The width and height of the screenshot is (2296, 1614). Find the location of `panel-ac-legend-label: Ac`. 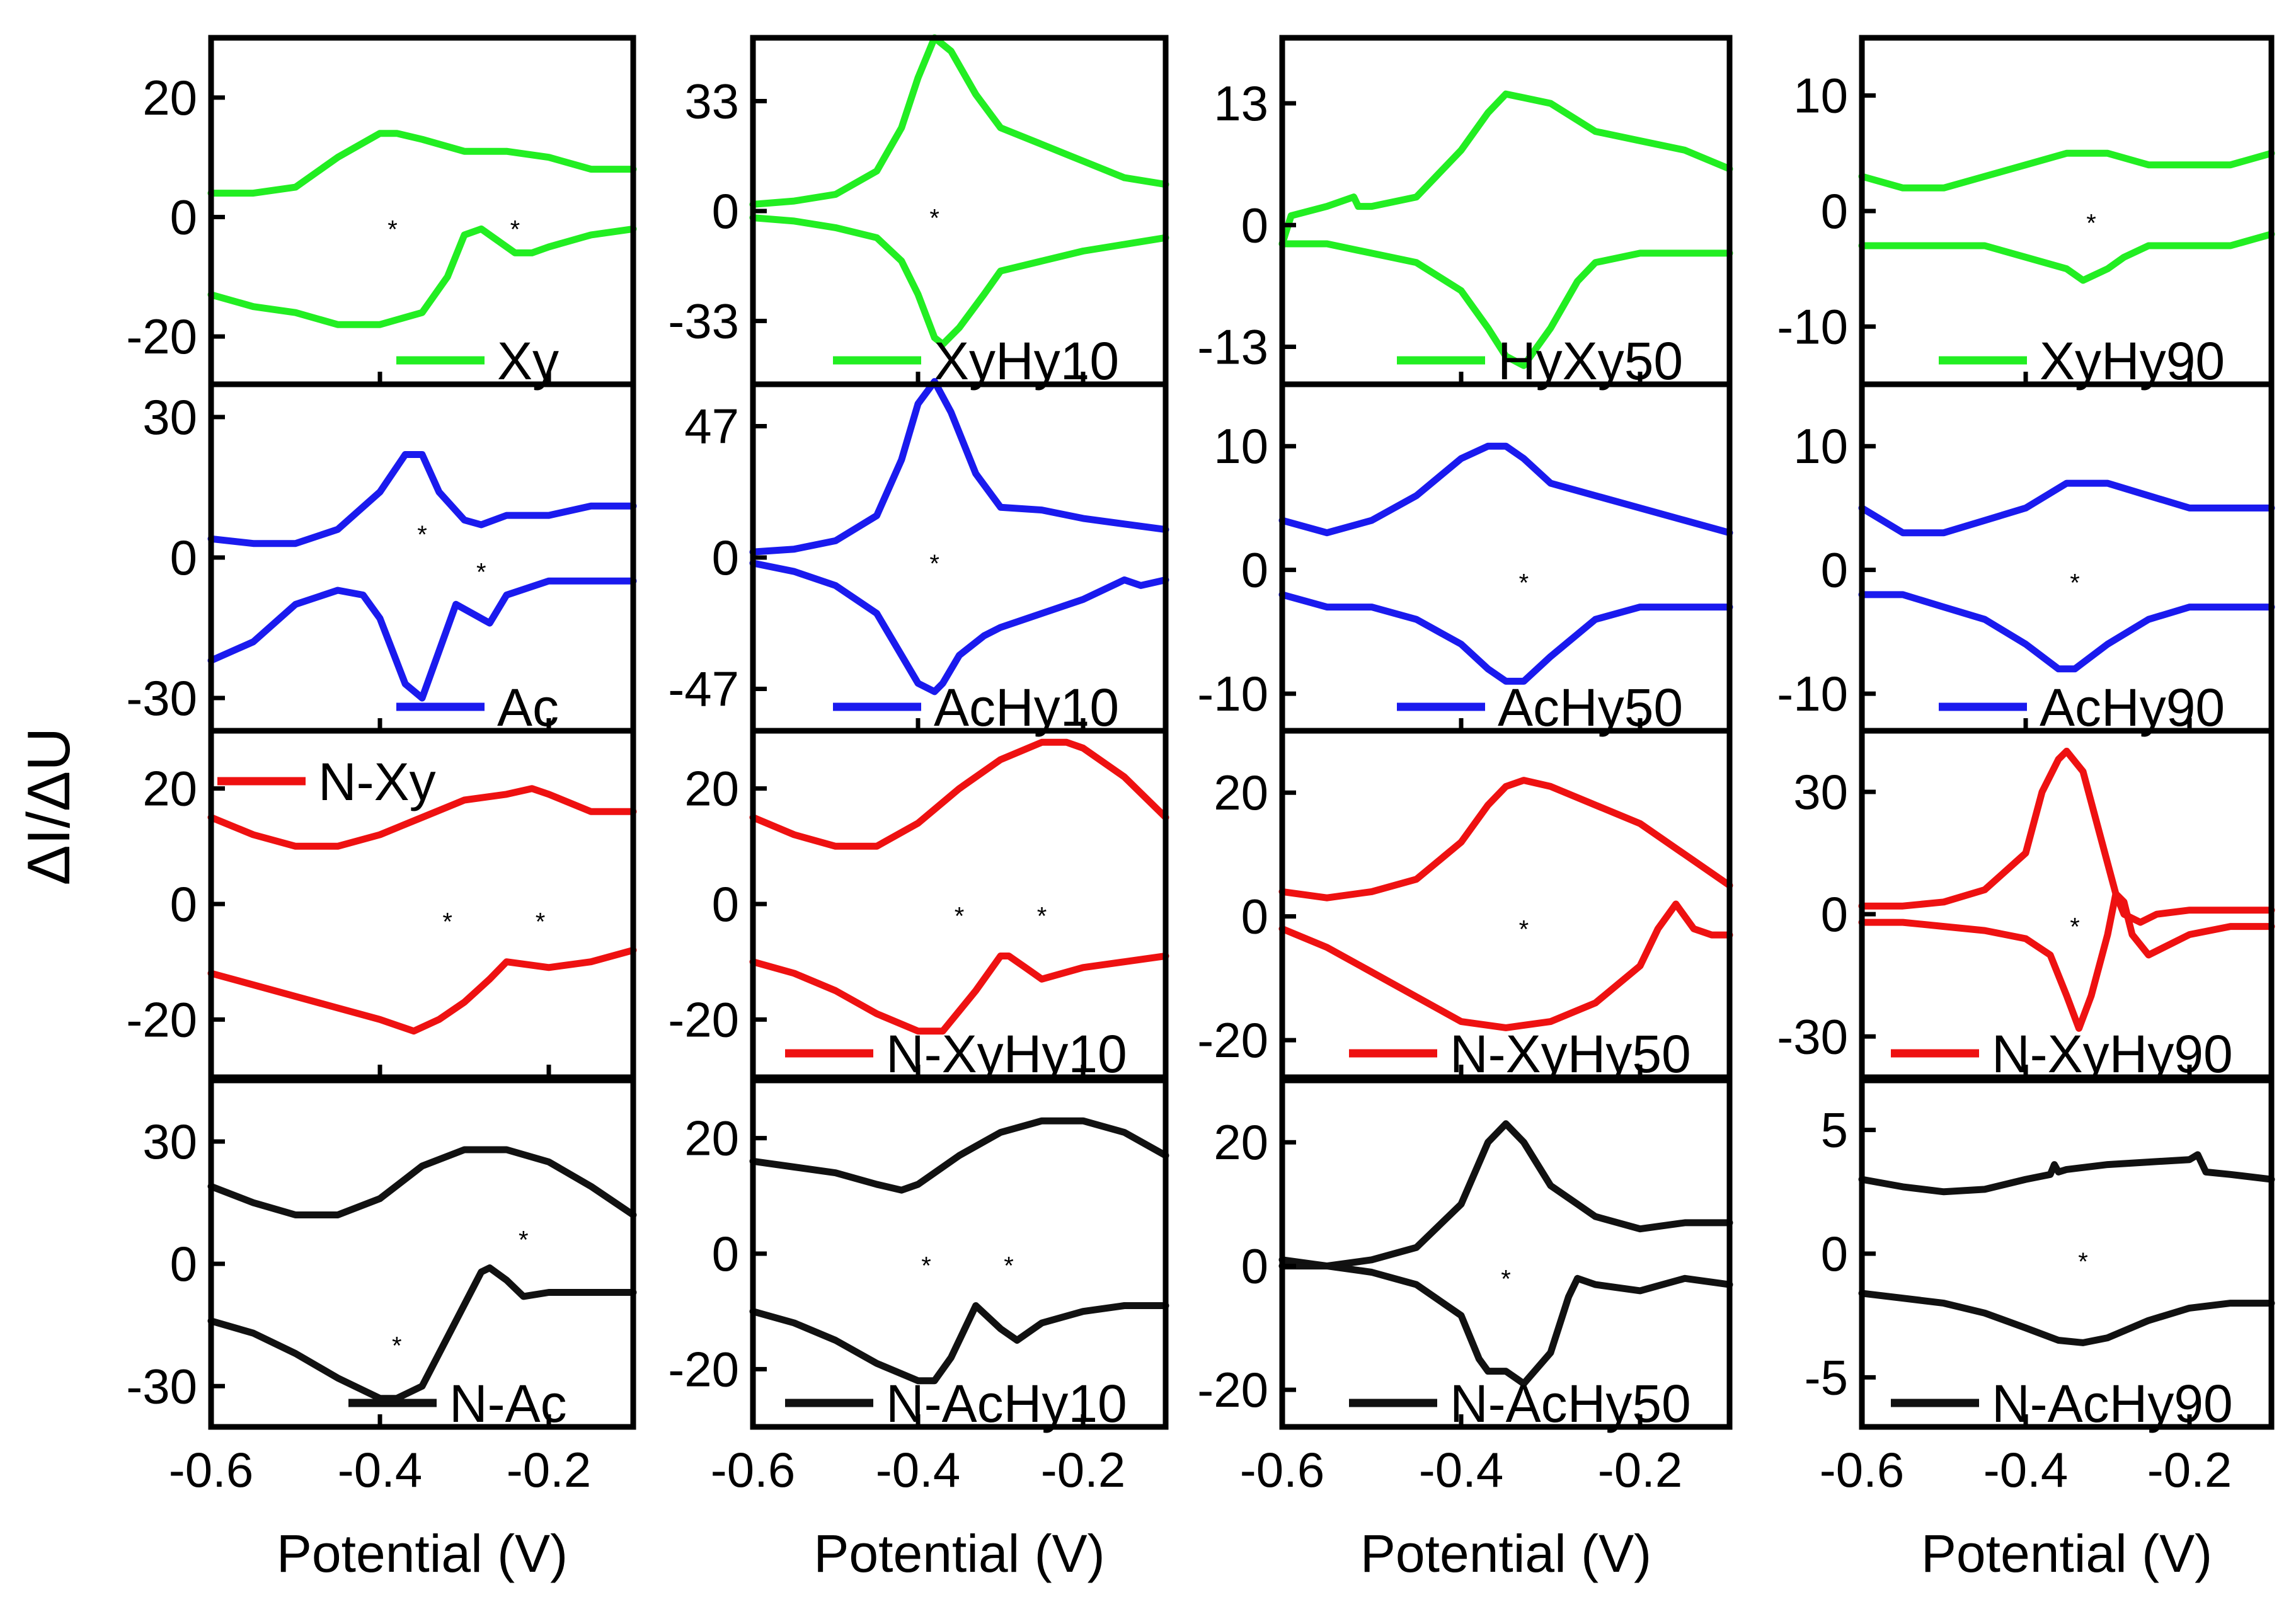

panel-ac-legend-label: Ac is located at coordinates (528, 707).